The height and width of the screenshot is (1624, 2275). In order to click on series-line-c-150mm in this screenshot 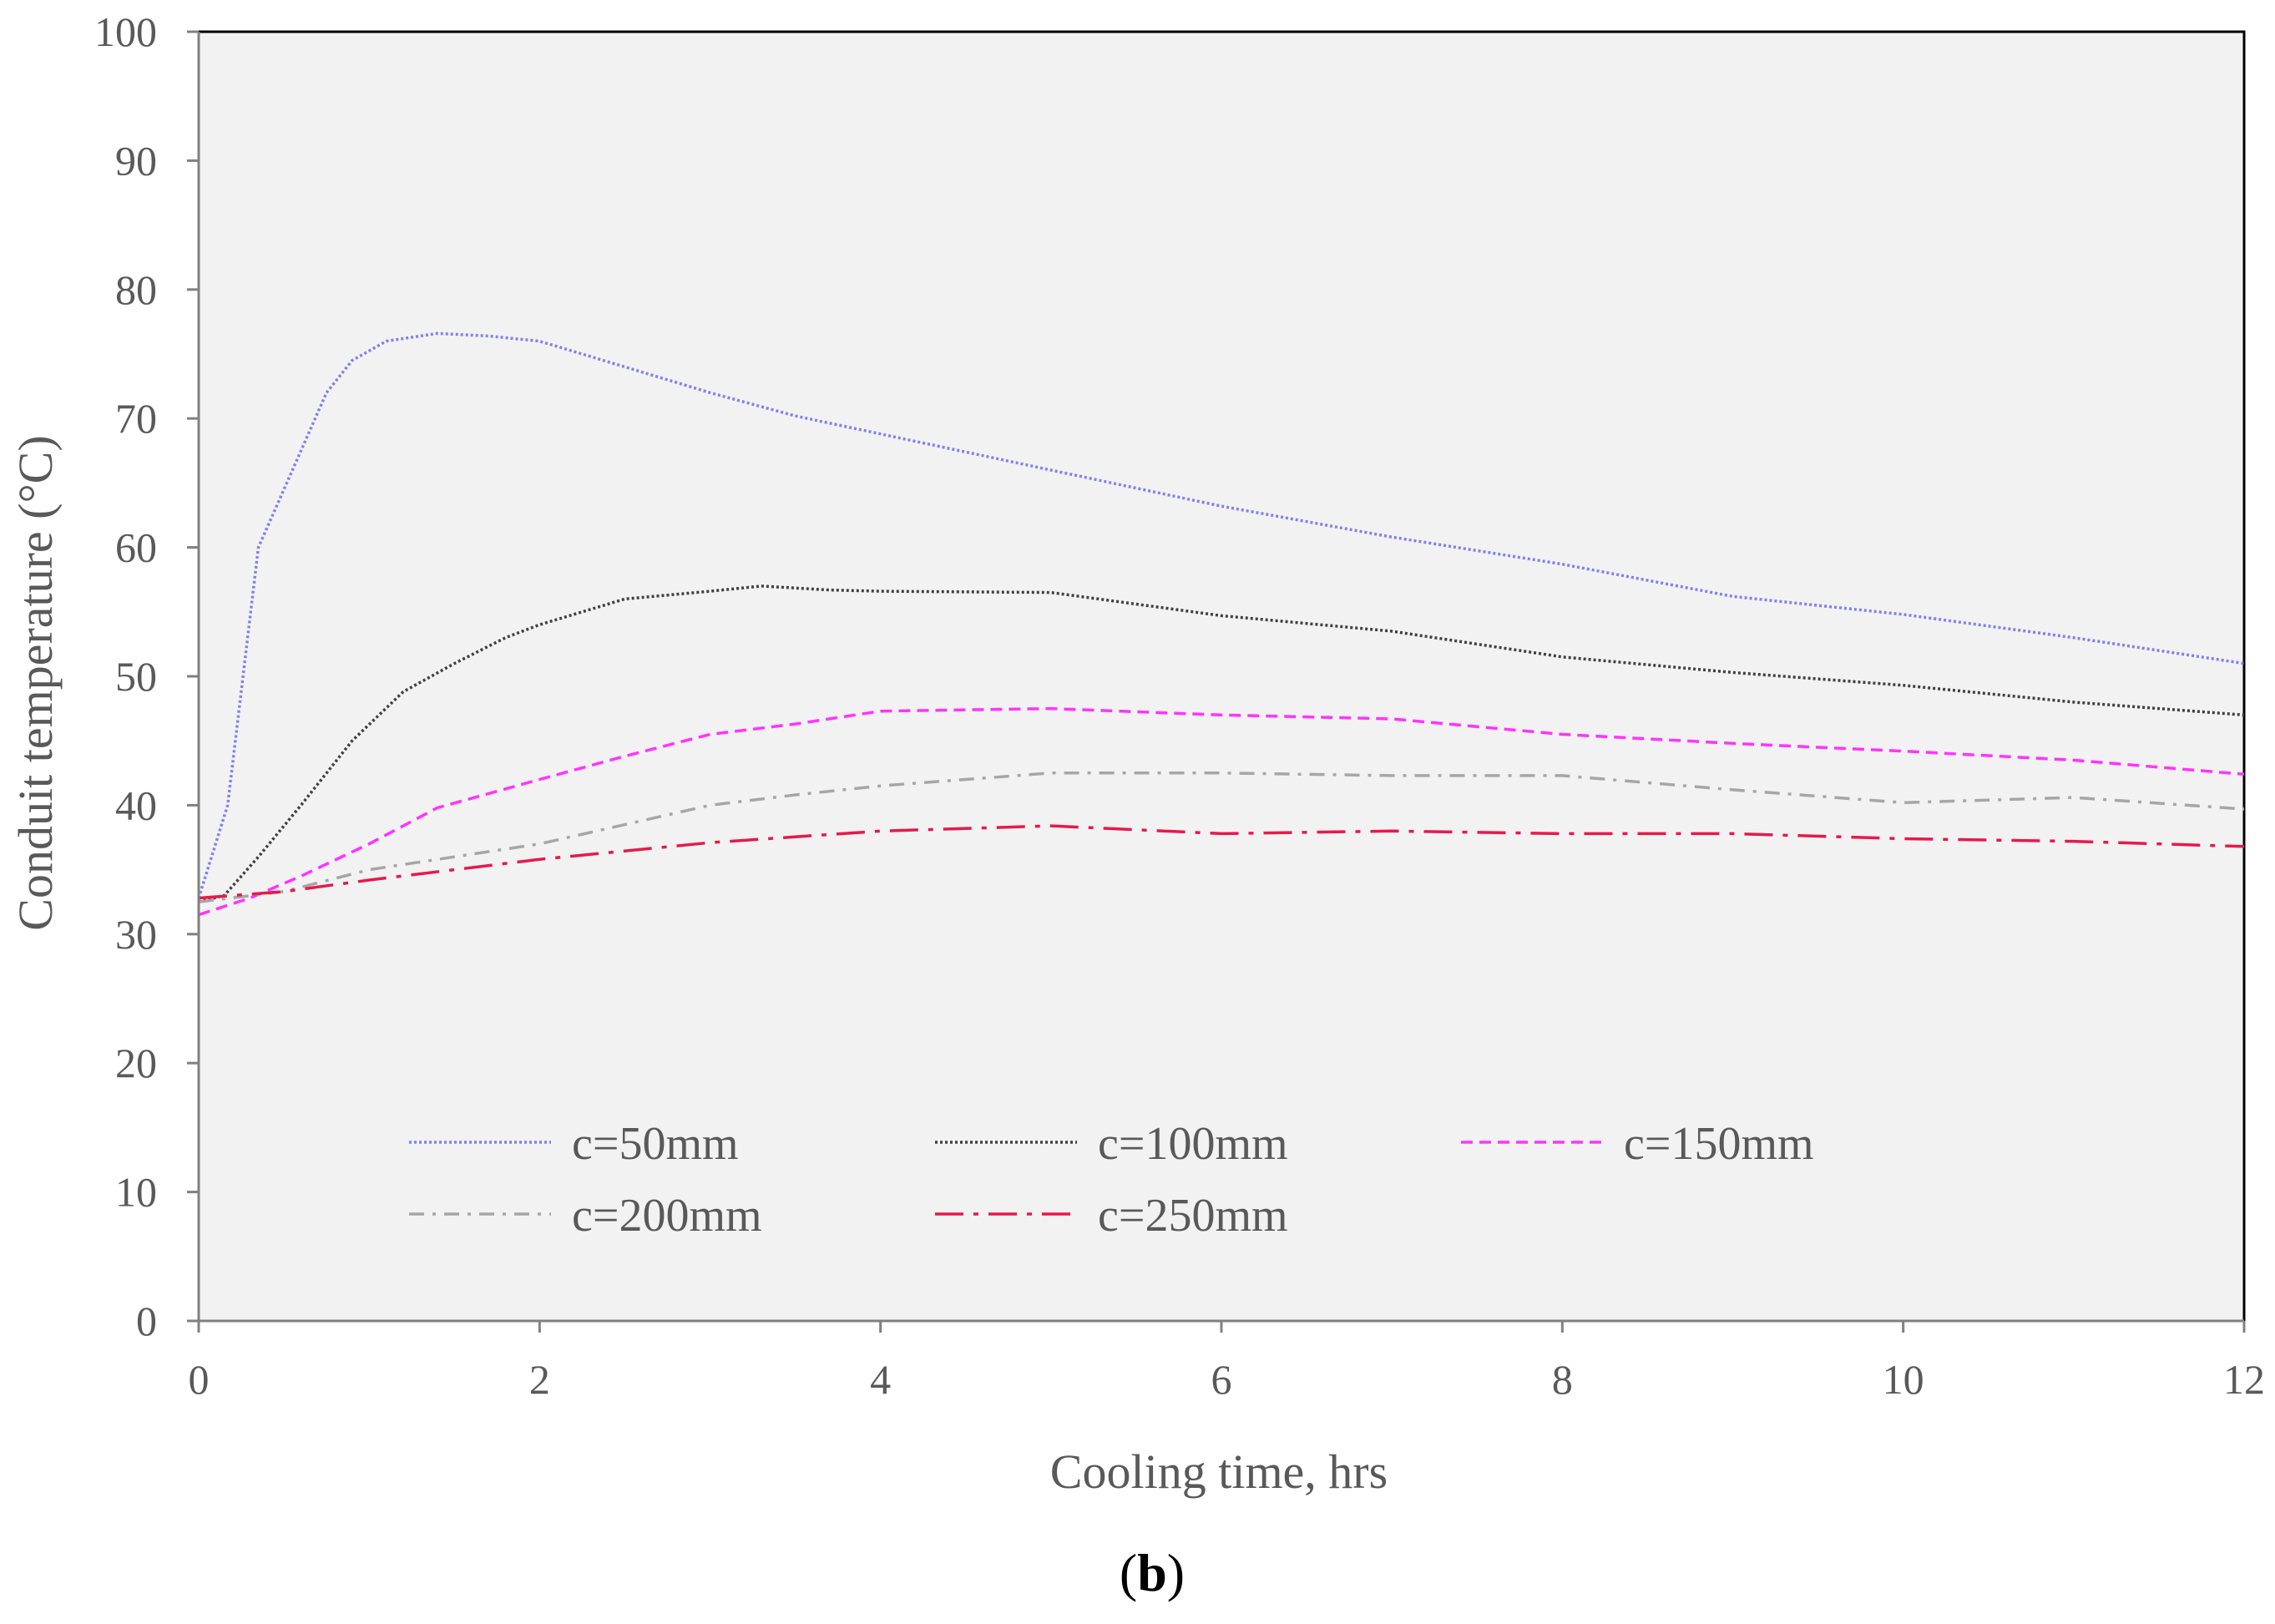, I will do `click(1221, 811)`.